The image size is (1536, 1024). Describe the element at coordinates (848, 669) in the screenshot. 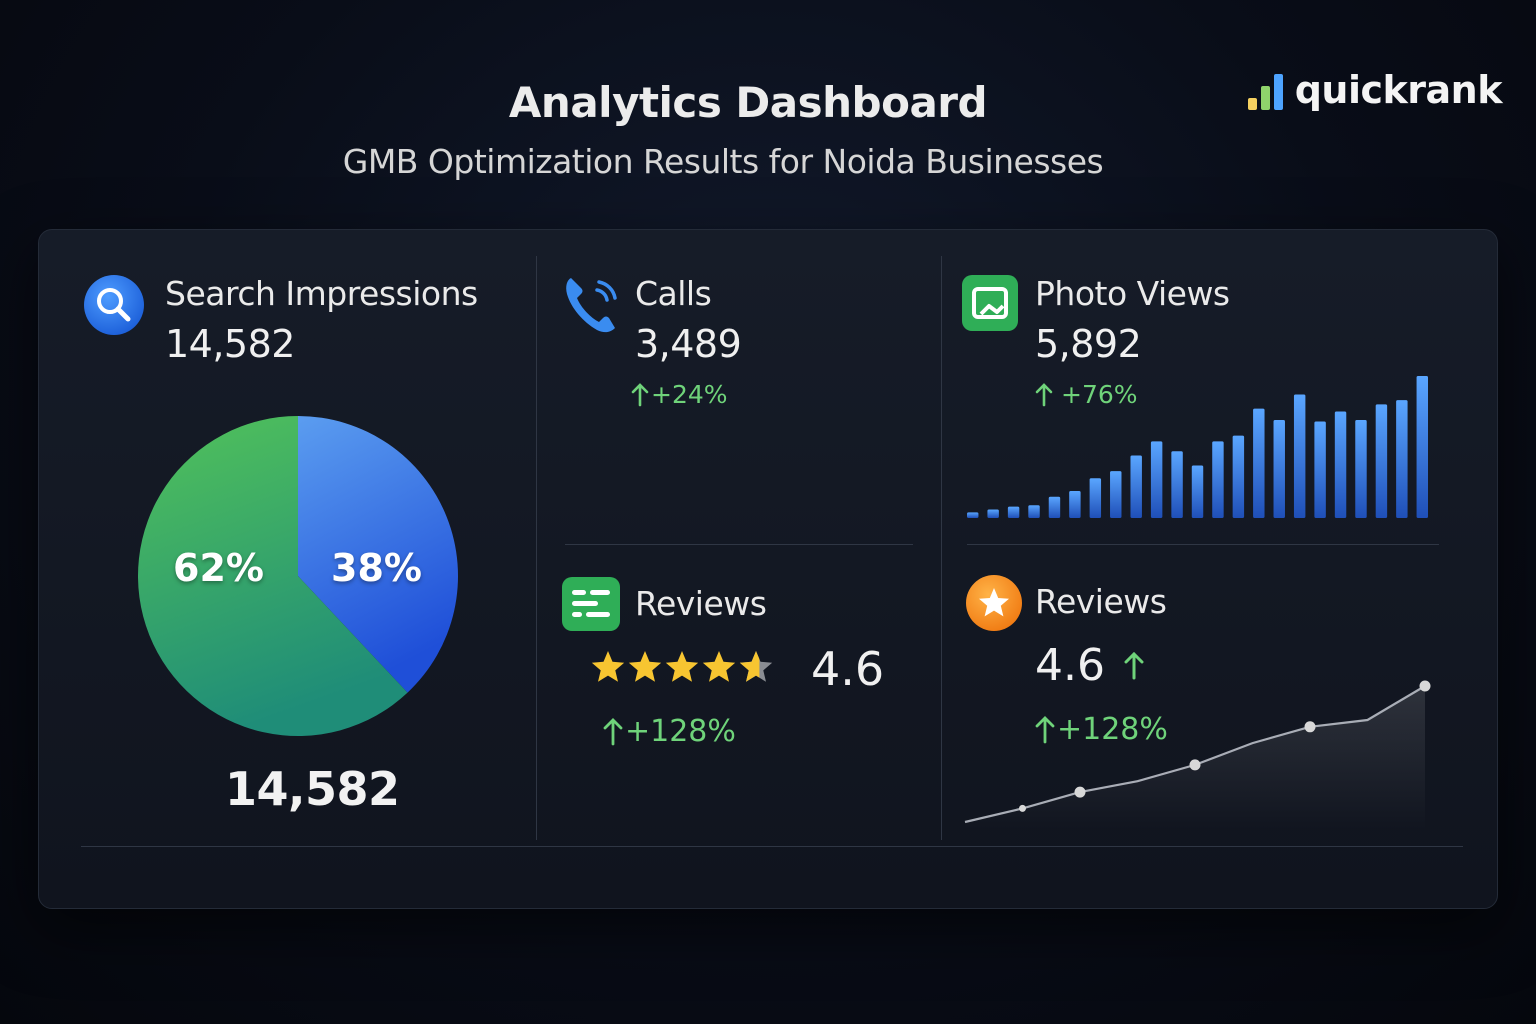

I see `reviews-left-rating: 4.6` at that location.